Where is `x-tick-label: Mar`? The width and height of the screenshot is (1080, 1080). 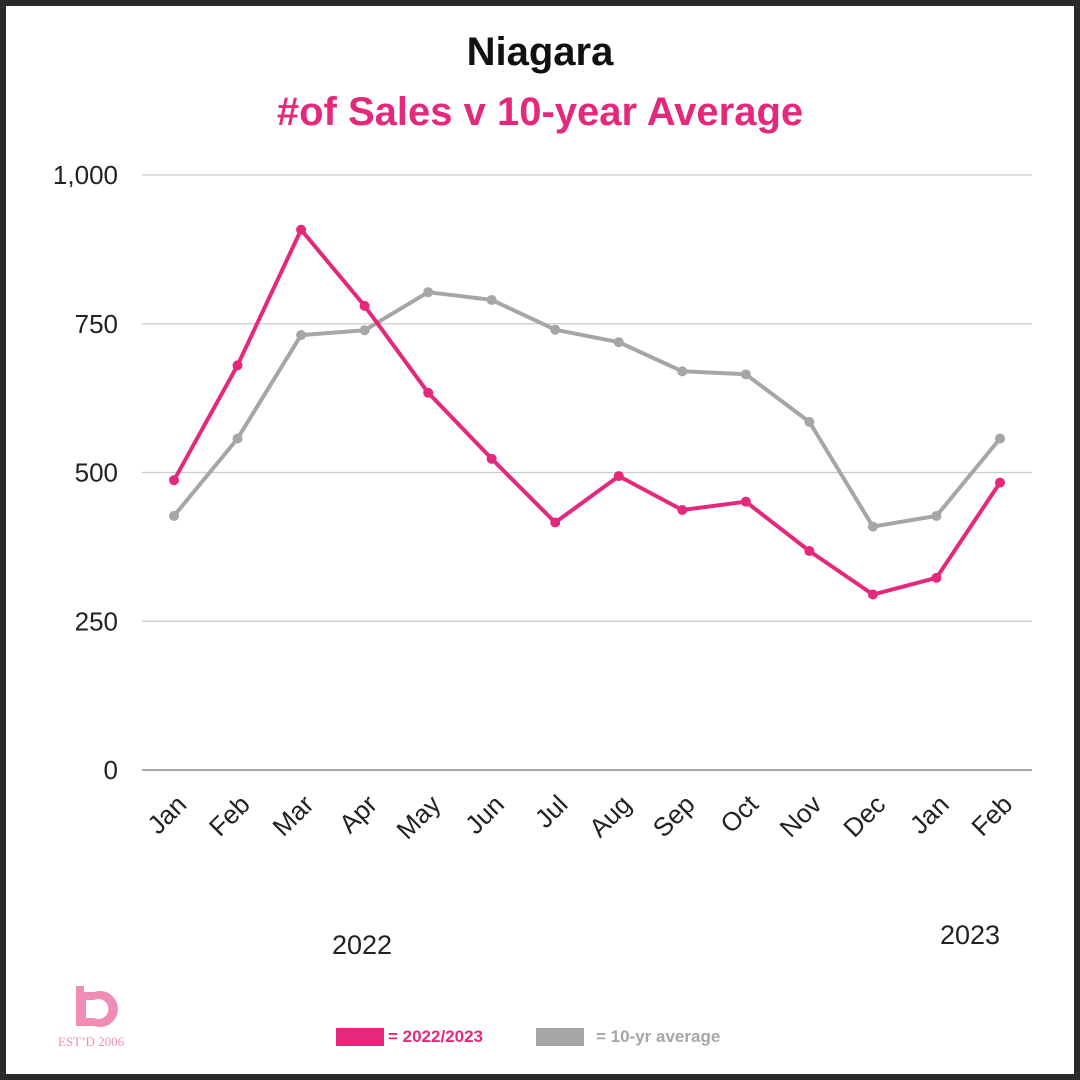
x-tick-label: Mar is located at coordinates (292, 815).